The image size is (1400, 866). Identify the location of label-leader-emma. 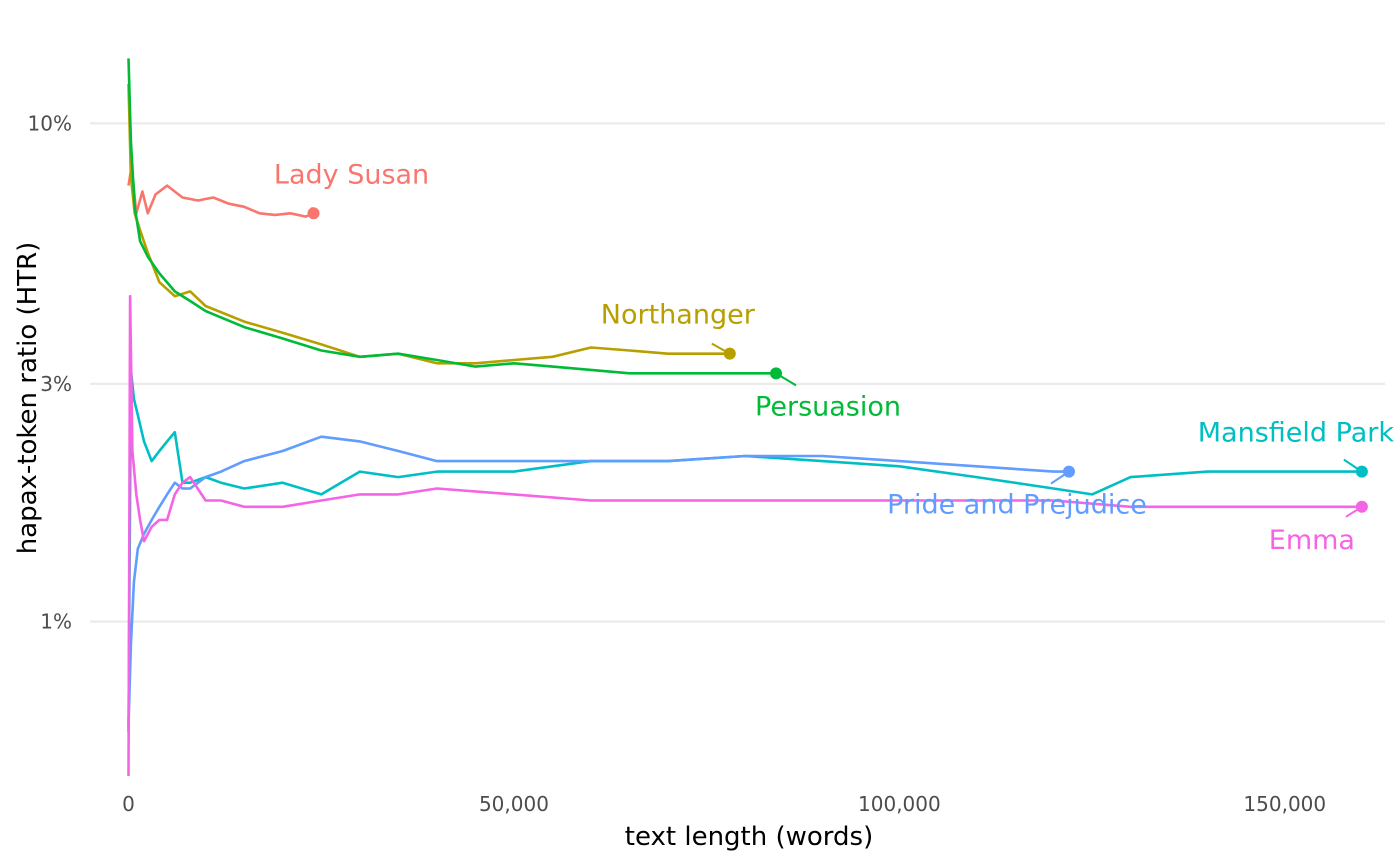
(1354, 511).